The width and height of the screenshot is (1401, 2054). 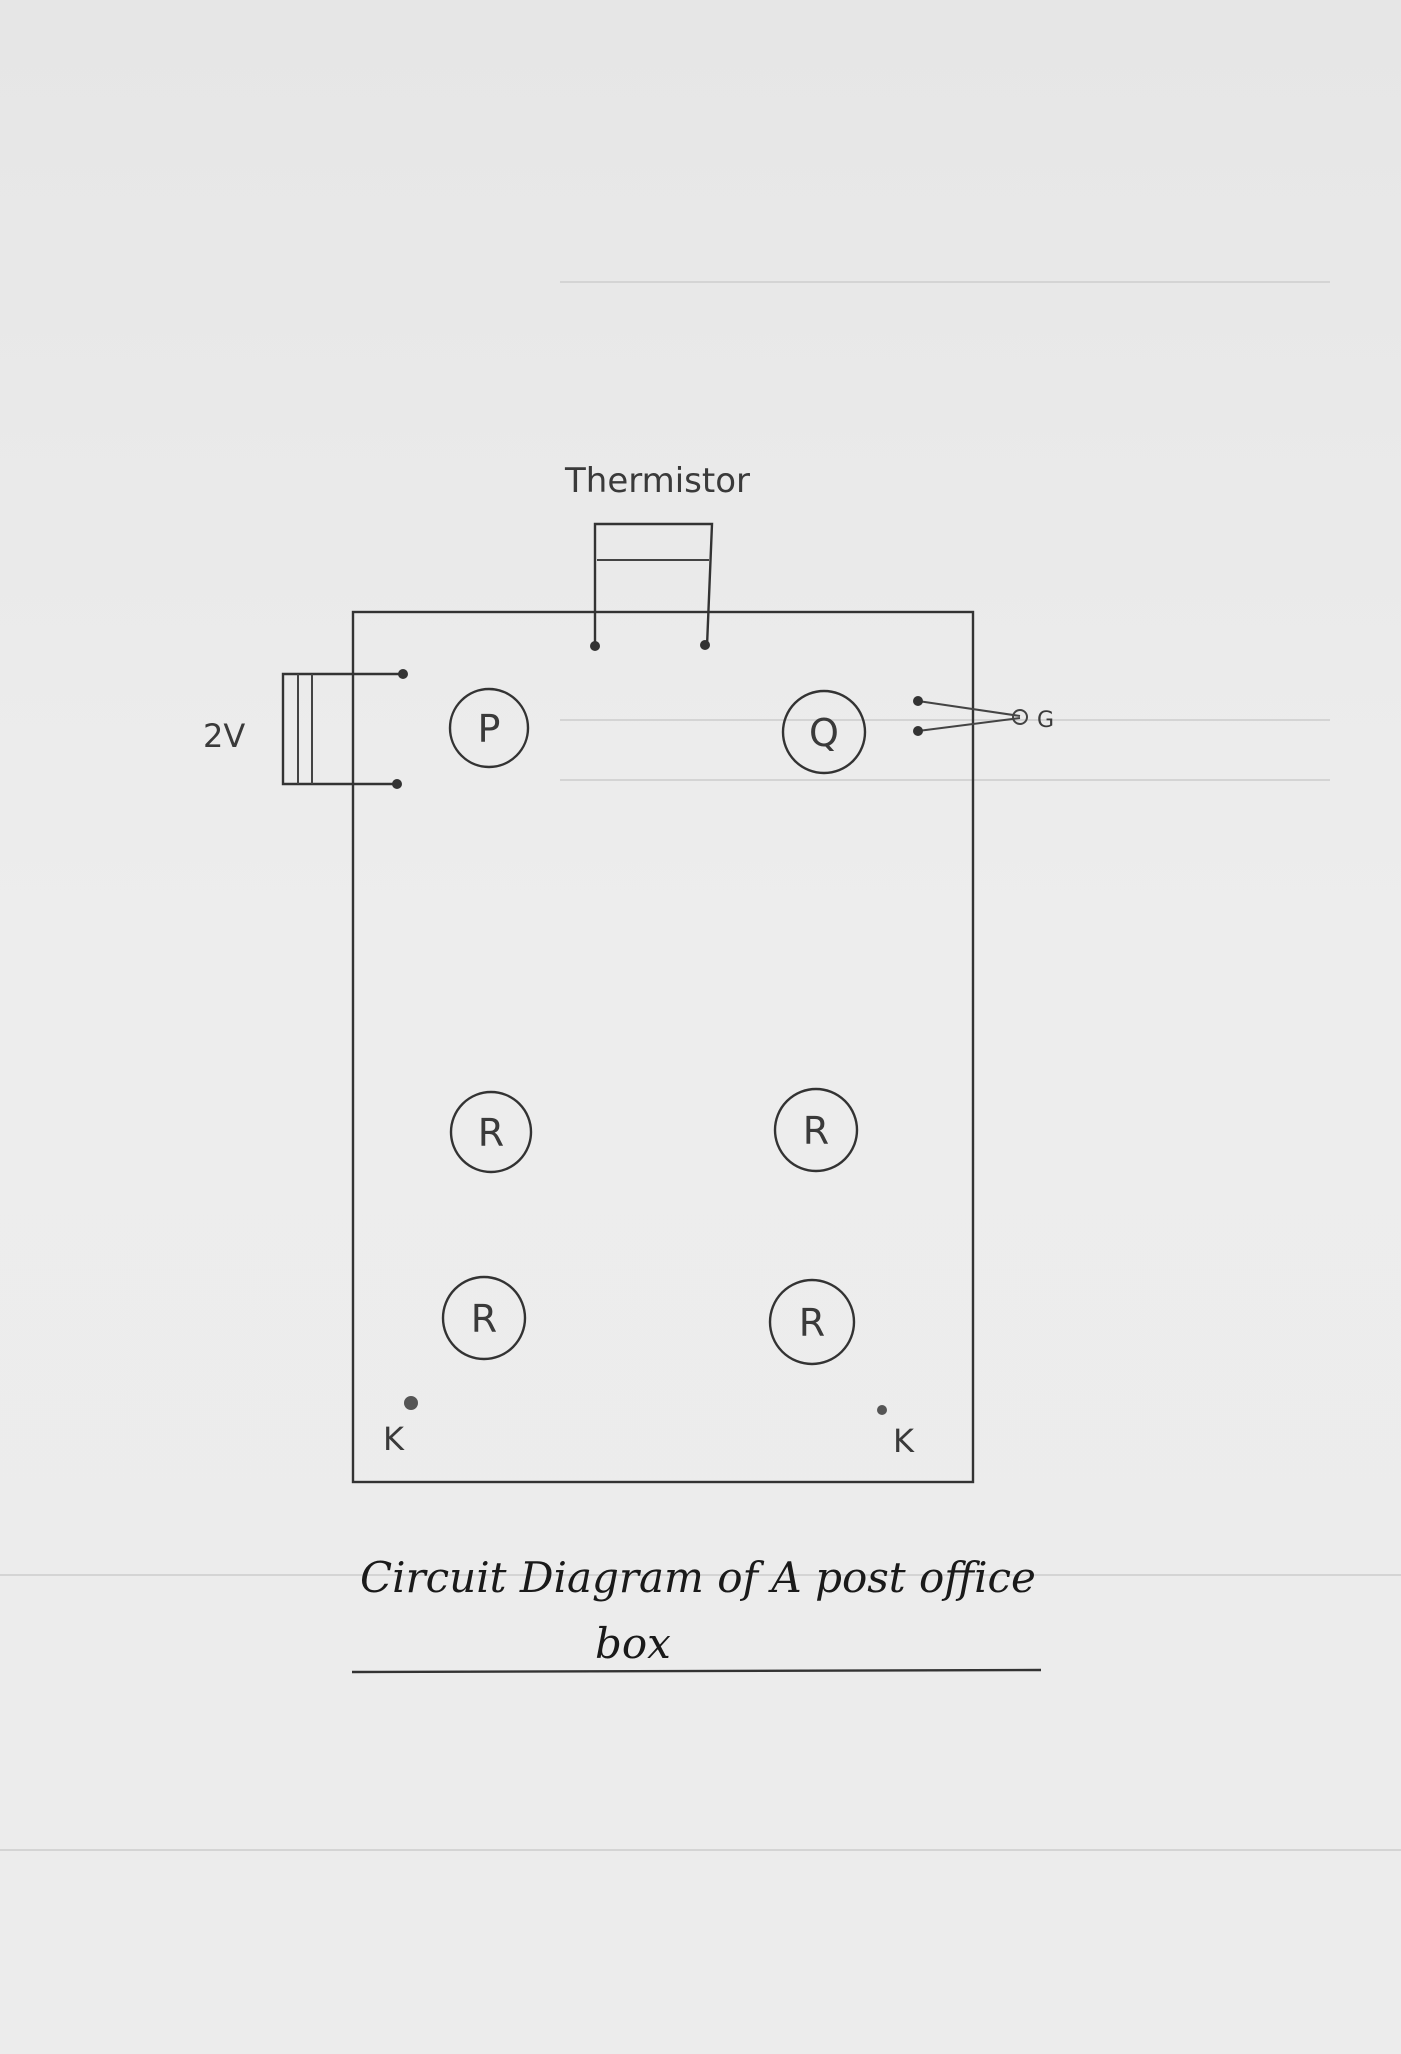 I want to click on resistor-r-lower-right-label: R, so click(x=812, y=1323).